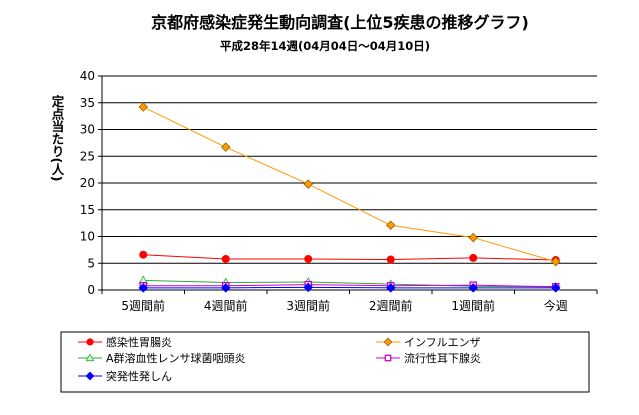 The image size is (639, 415). Describe the element at coordinates (473, 305) in the screenshot. I see `x-tick-label: 1週間前` at that location.